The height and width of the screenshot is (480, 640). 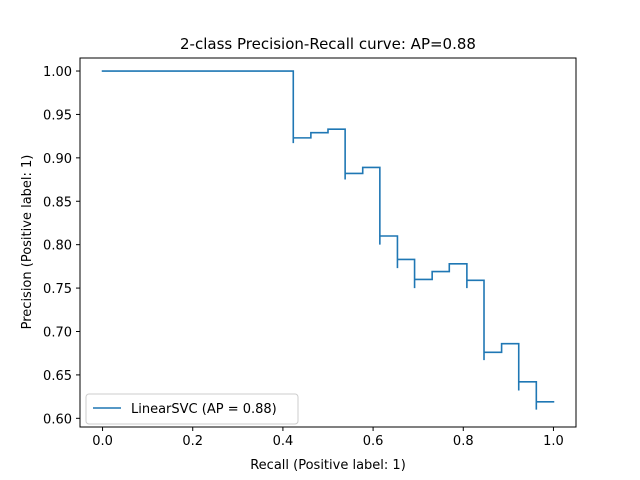 I want to click on x-tick-label: 0.8, so click(x=463, y=441).